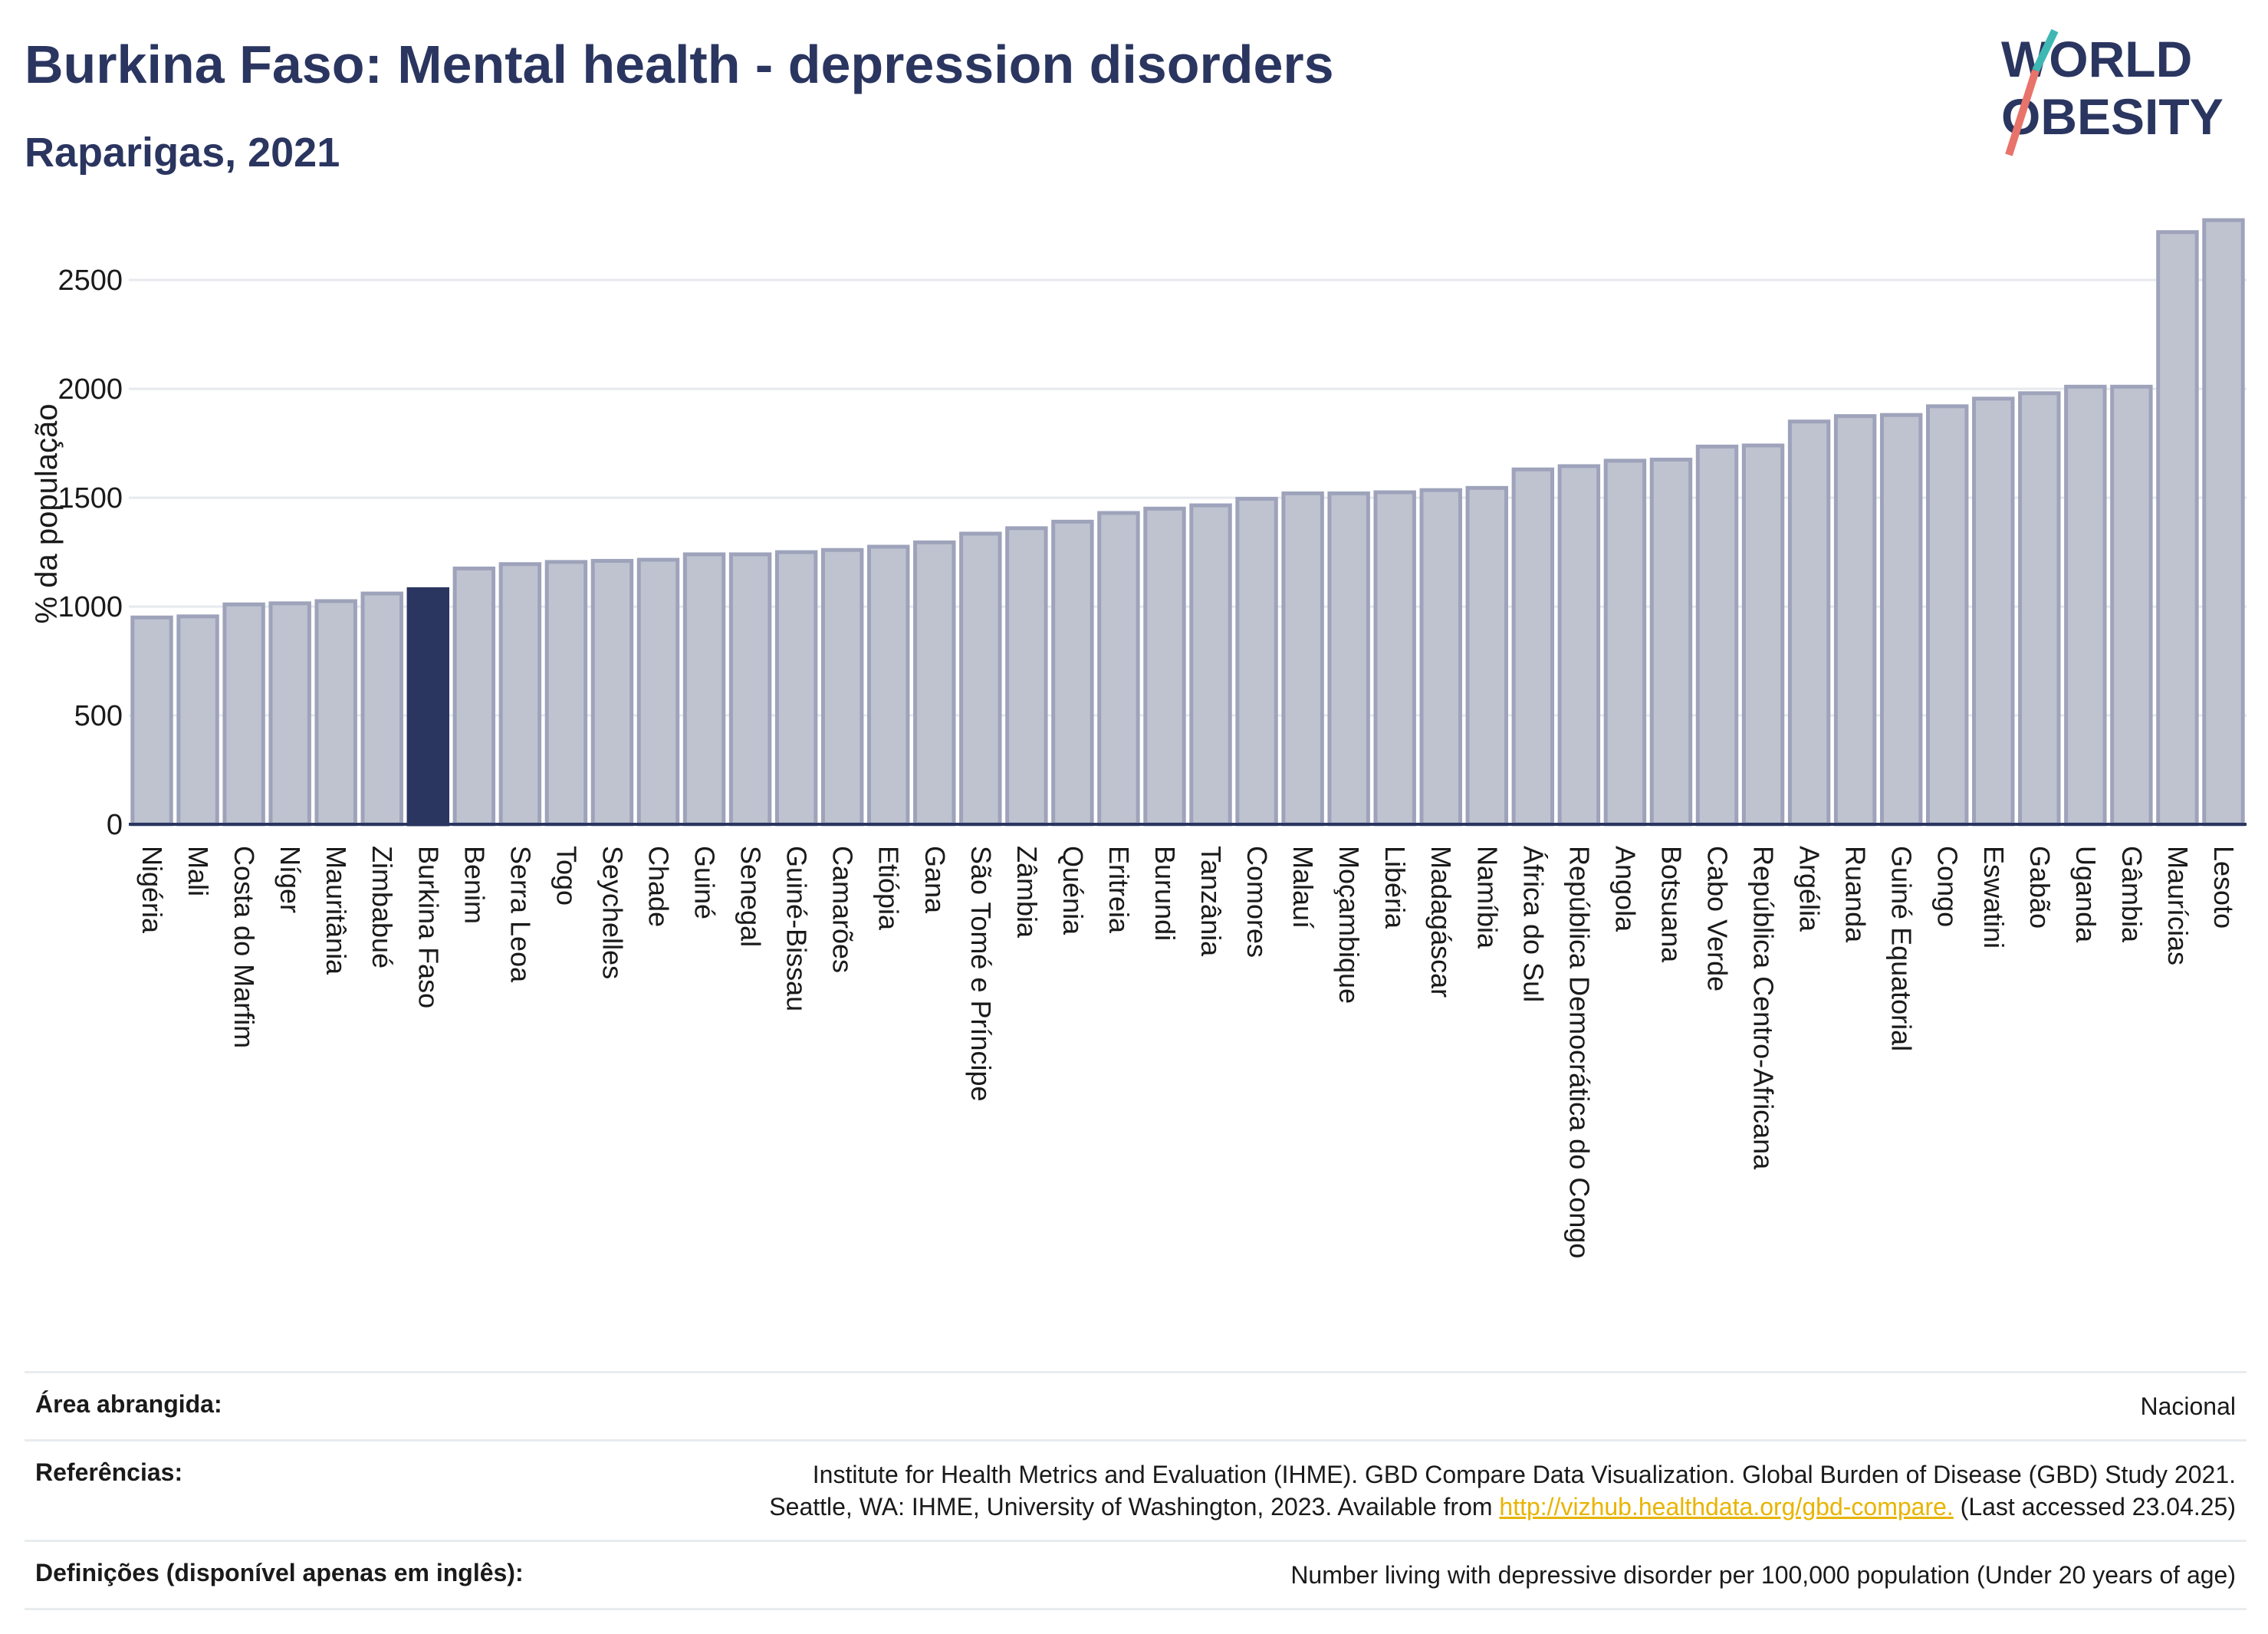 This screenshot has height=1634, width=2268. I want to click on x-tick-label: Guiné-Bissau, so click(797, 929).